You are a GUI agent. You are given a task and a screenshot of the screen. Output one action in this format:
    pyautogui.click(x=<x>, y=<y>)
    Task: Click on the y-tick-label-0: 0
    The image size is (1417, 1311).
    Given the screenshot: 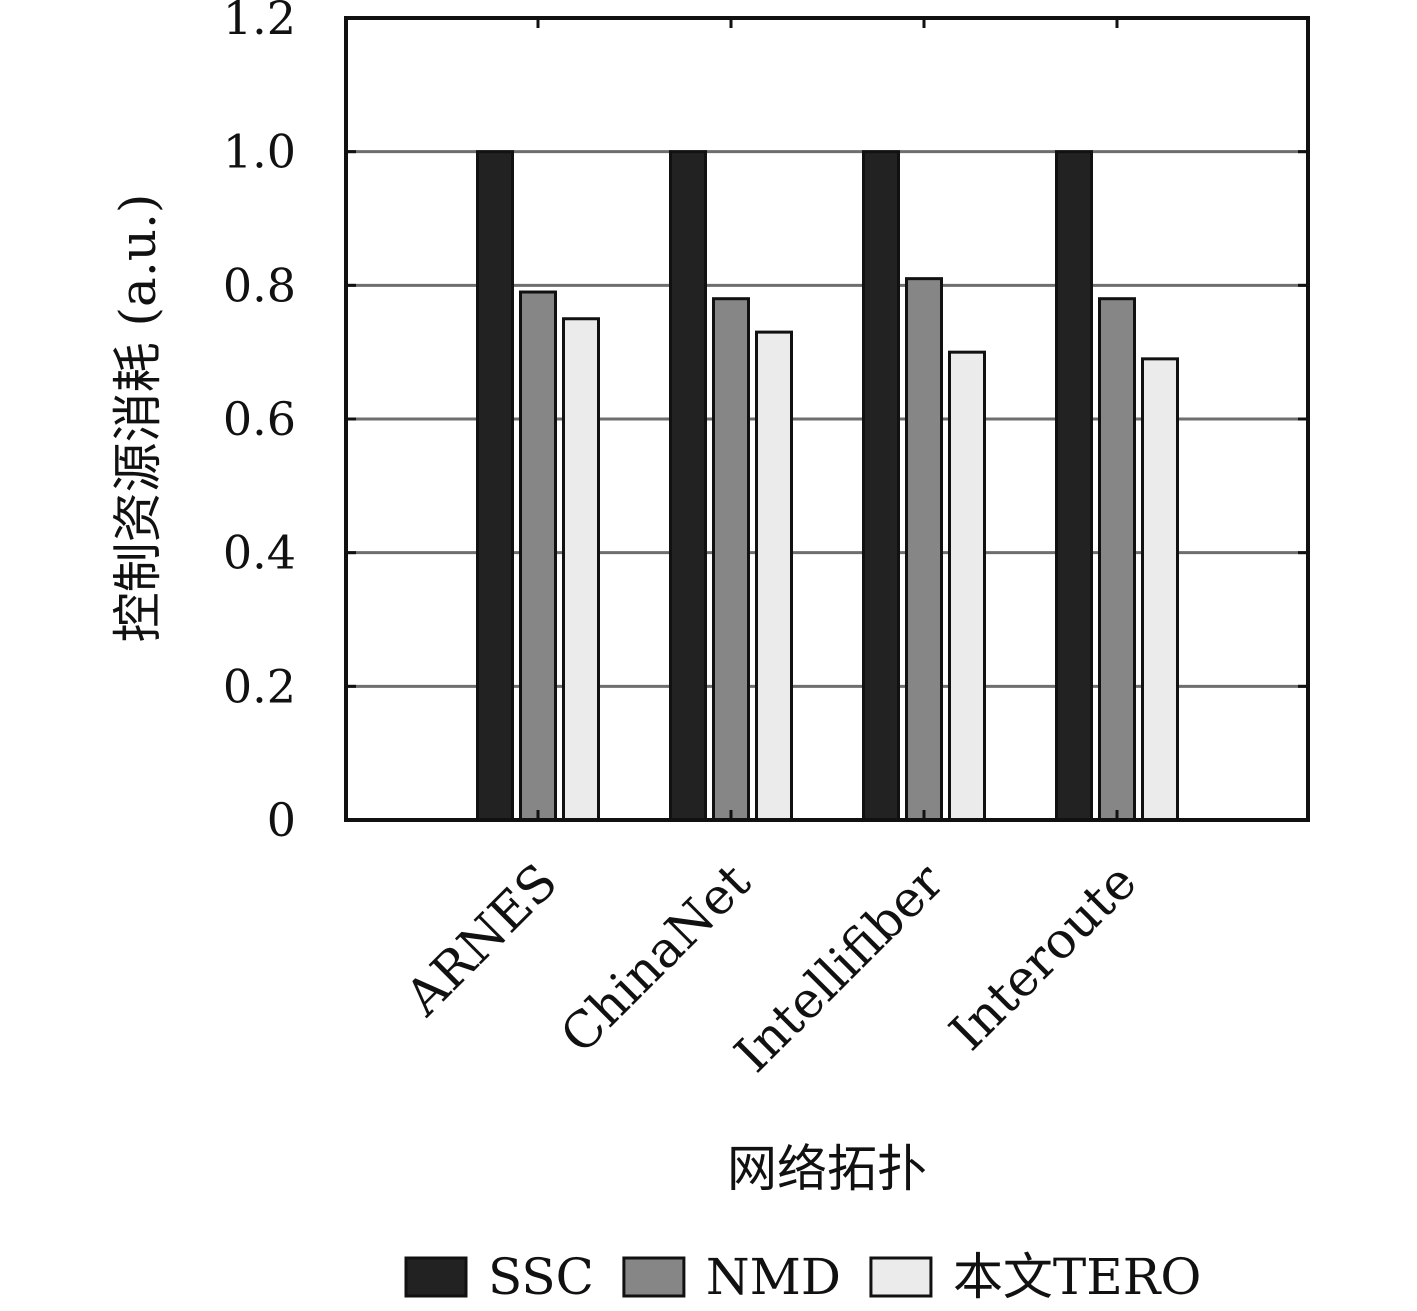 What is the action you would take?
    pyautogui.click(x=281, y=820)
    